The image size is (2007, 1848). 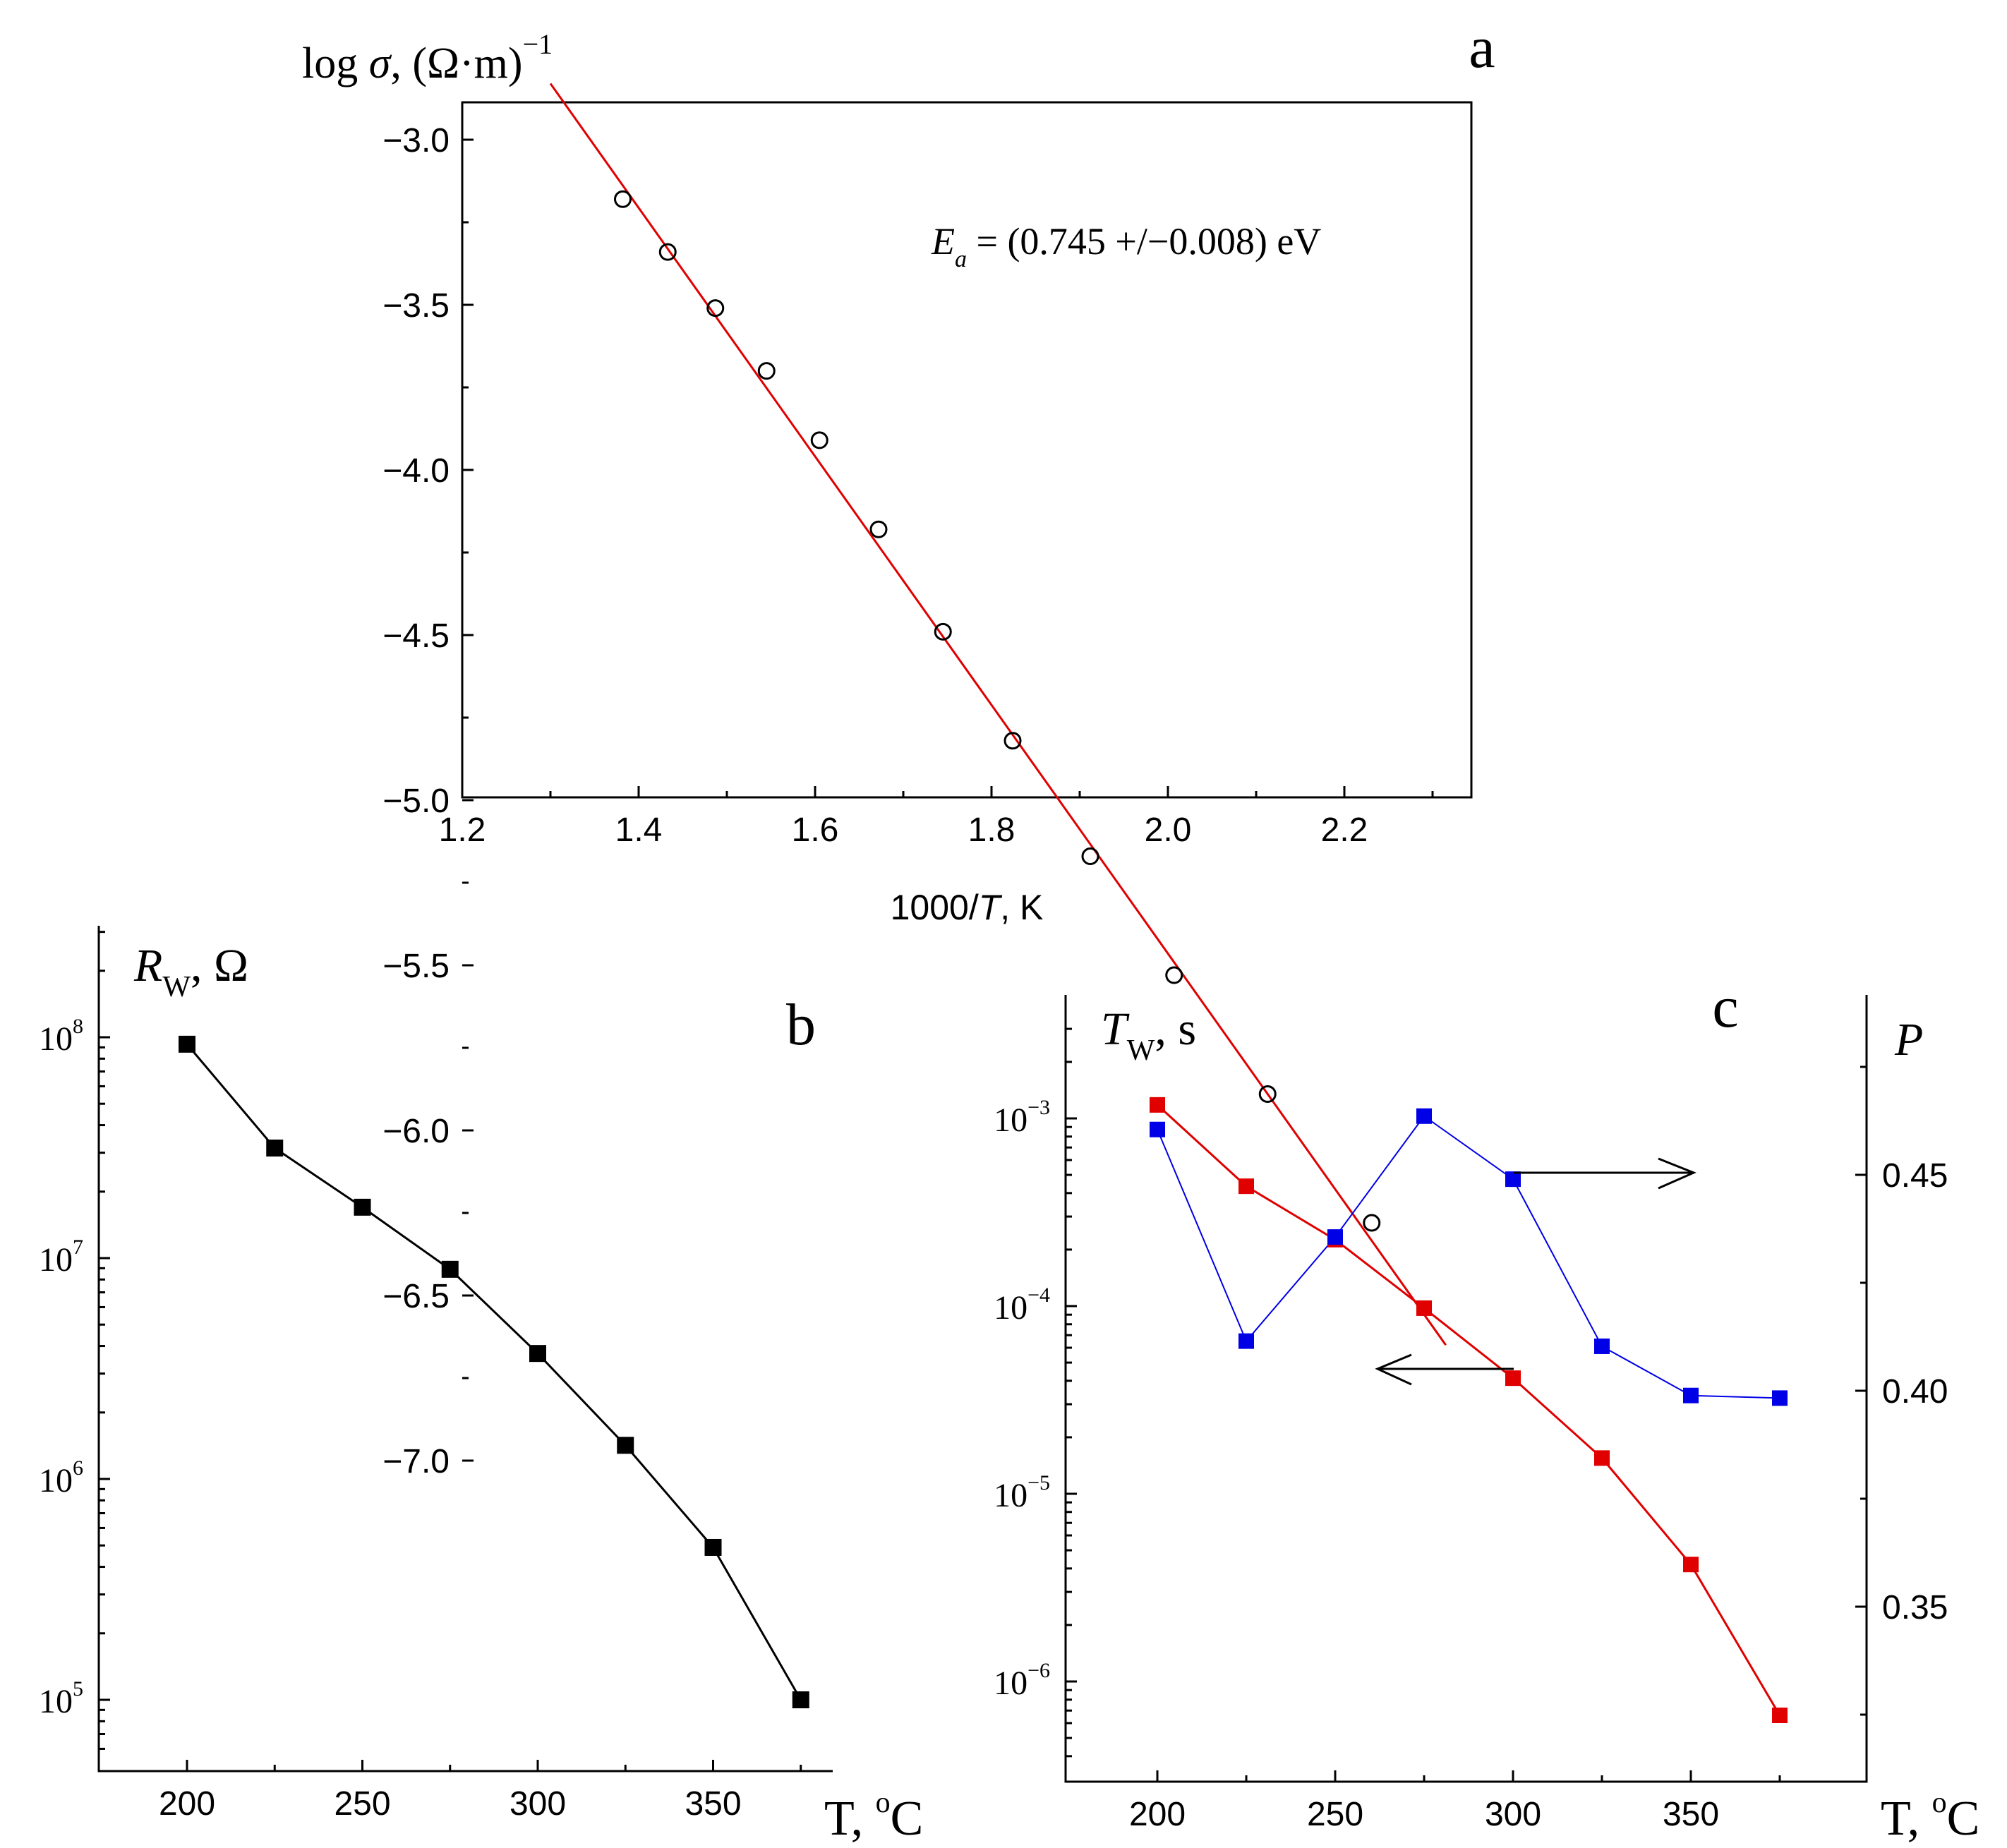 What do you see at coordinates (1115, 1029) in the screenshot?
I see `panel-c-left-axis-label-symbol: T` at bounding box center [1115, 1029].